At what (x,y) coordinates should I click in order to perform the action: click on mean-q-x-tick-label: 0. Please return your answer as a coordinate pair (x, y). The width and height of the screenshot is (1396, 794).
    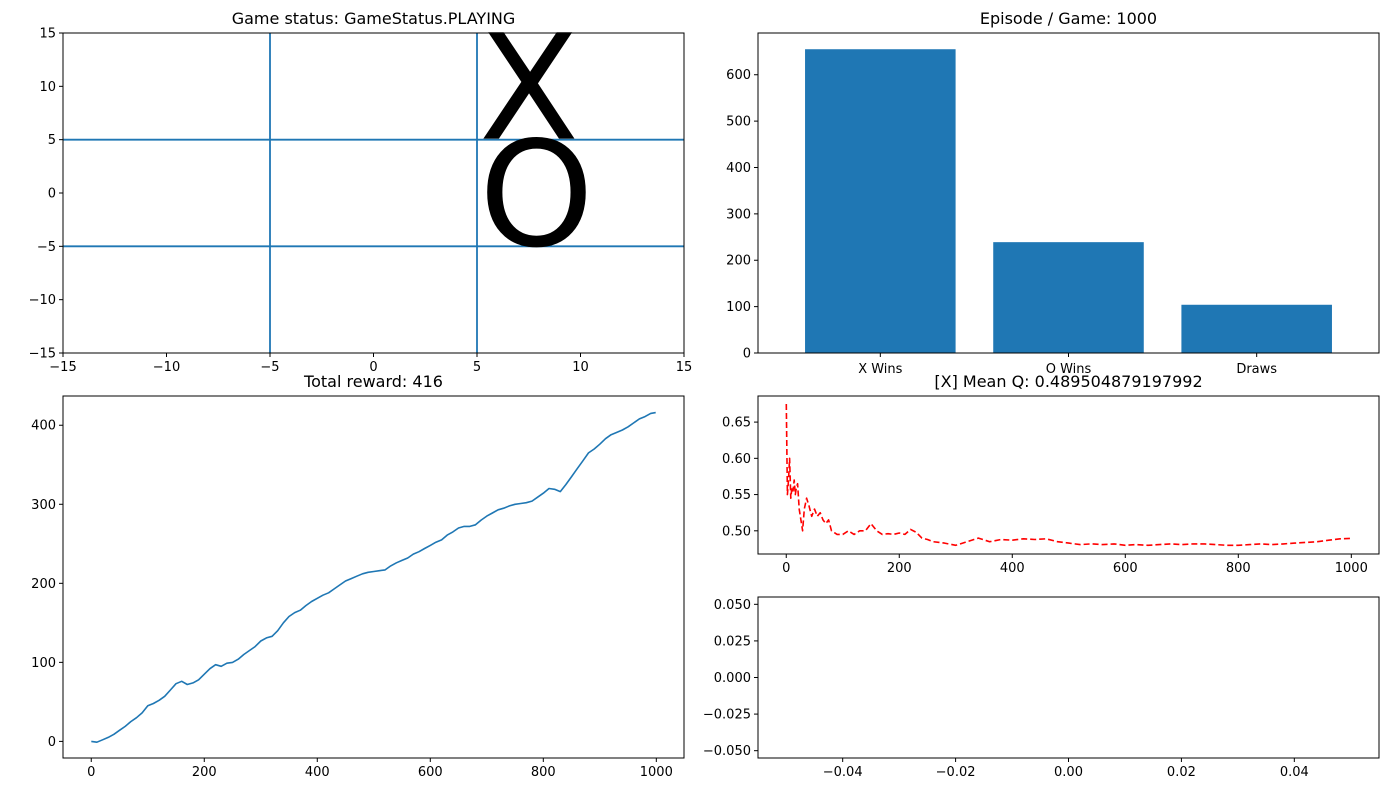
    Looking at the image, I should click on (786, 568).